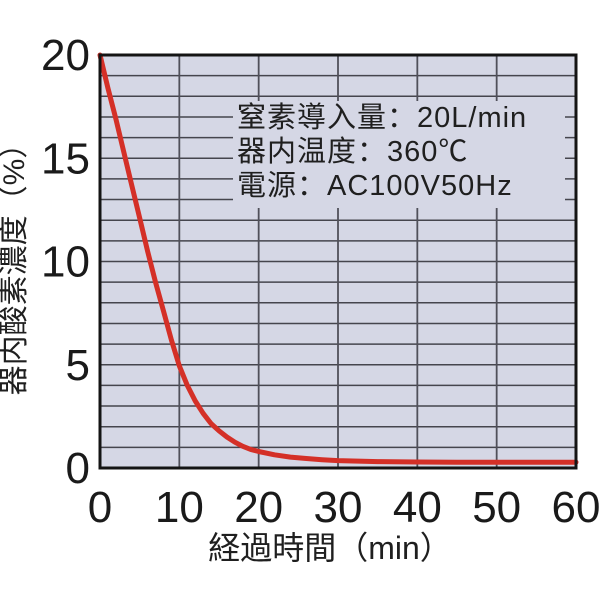 The height and width of the screenshot is (600, 600). What do you see at coordinates (496, 507) in the screenshot?
I see `x-tick-label: 50` at bounding box center [496, 507].